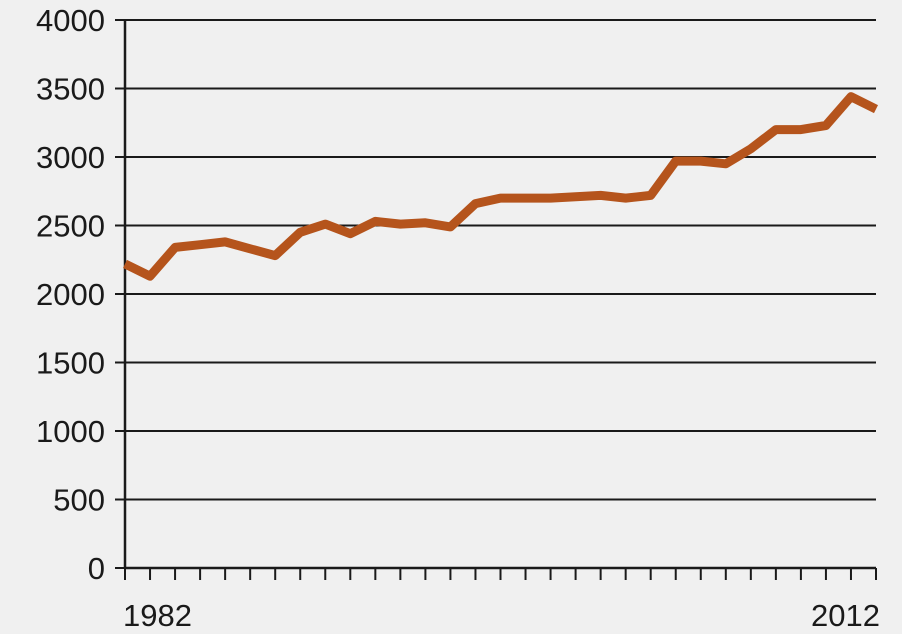  I want to click on y-tick-labels: 0 500 1000 1500 2000 2500 3000 3500 4000, so click(70, 294).